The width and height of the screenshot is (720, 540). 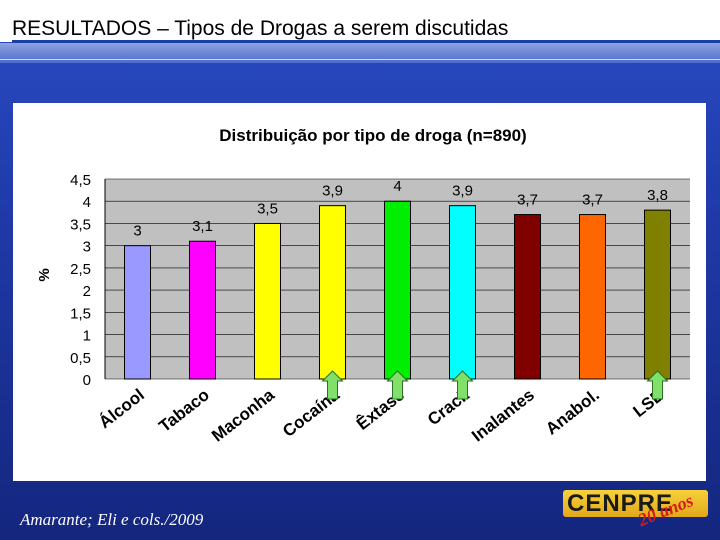 I want to click on y-axis-ticks: 0 0,5 1 1,5 2 2,5 3 3,5 4 4,5, so click(x=80, y=280).